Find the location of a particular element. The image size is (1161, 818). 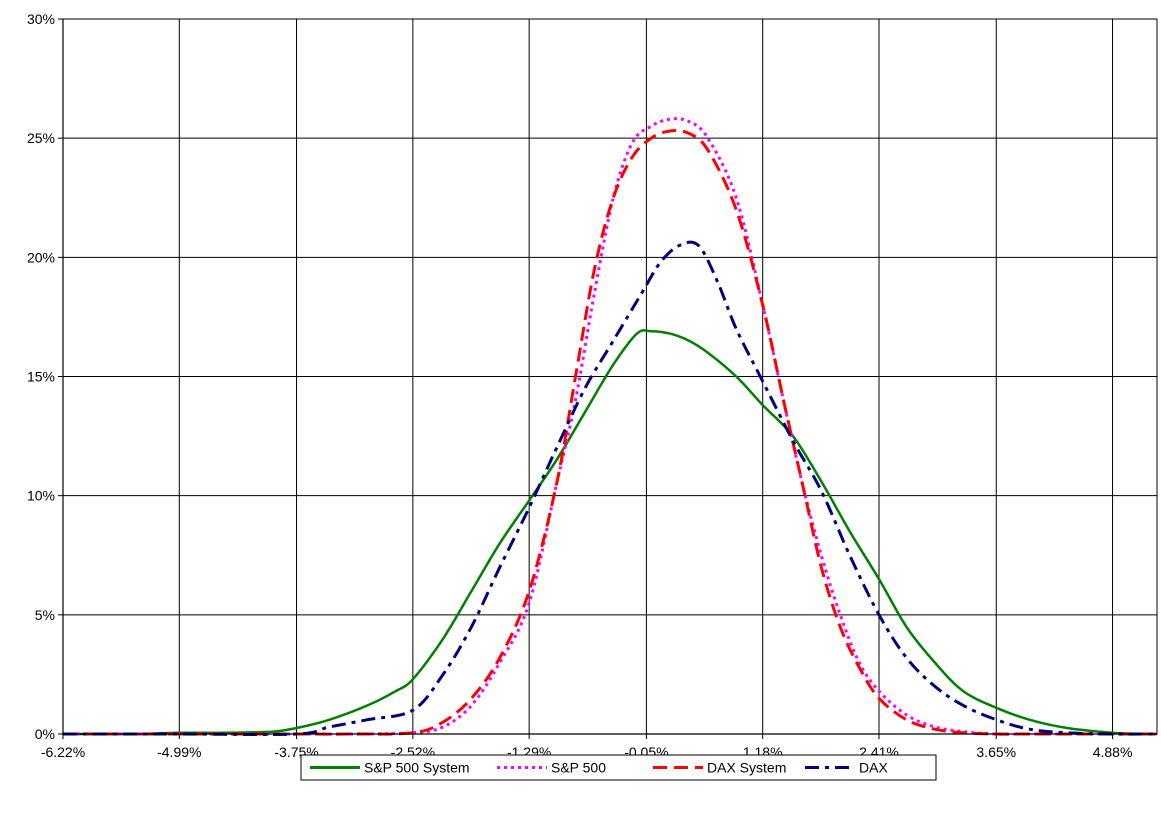

y-tick-label: 30% is located at coordinates (41, 19).